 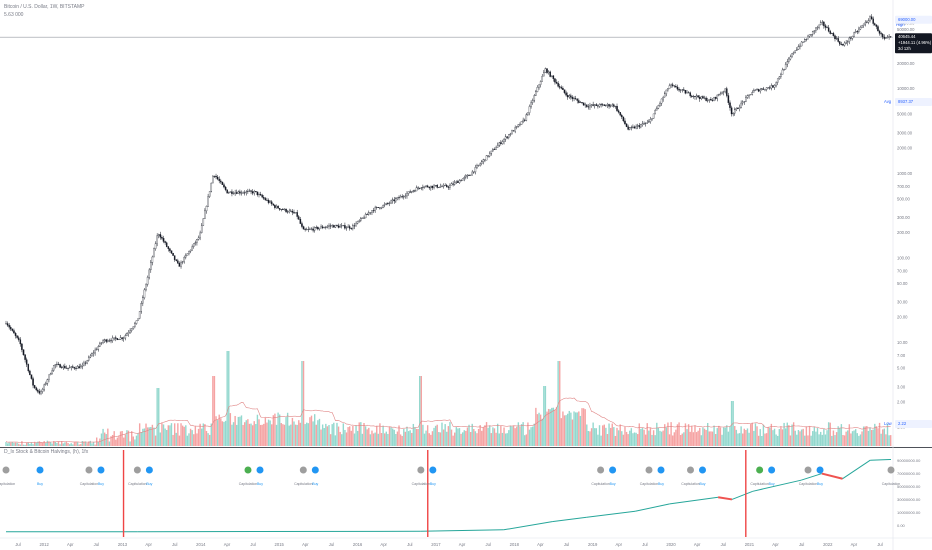 What do you see at coordinates (772, 470) in the screenshot?
I see `buy-icon` at bounding box center [772, 470].